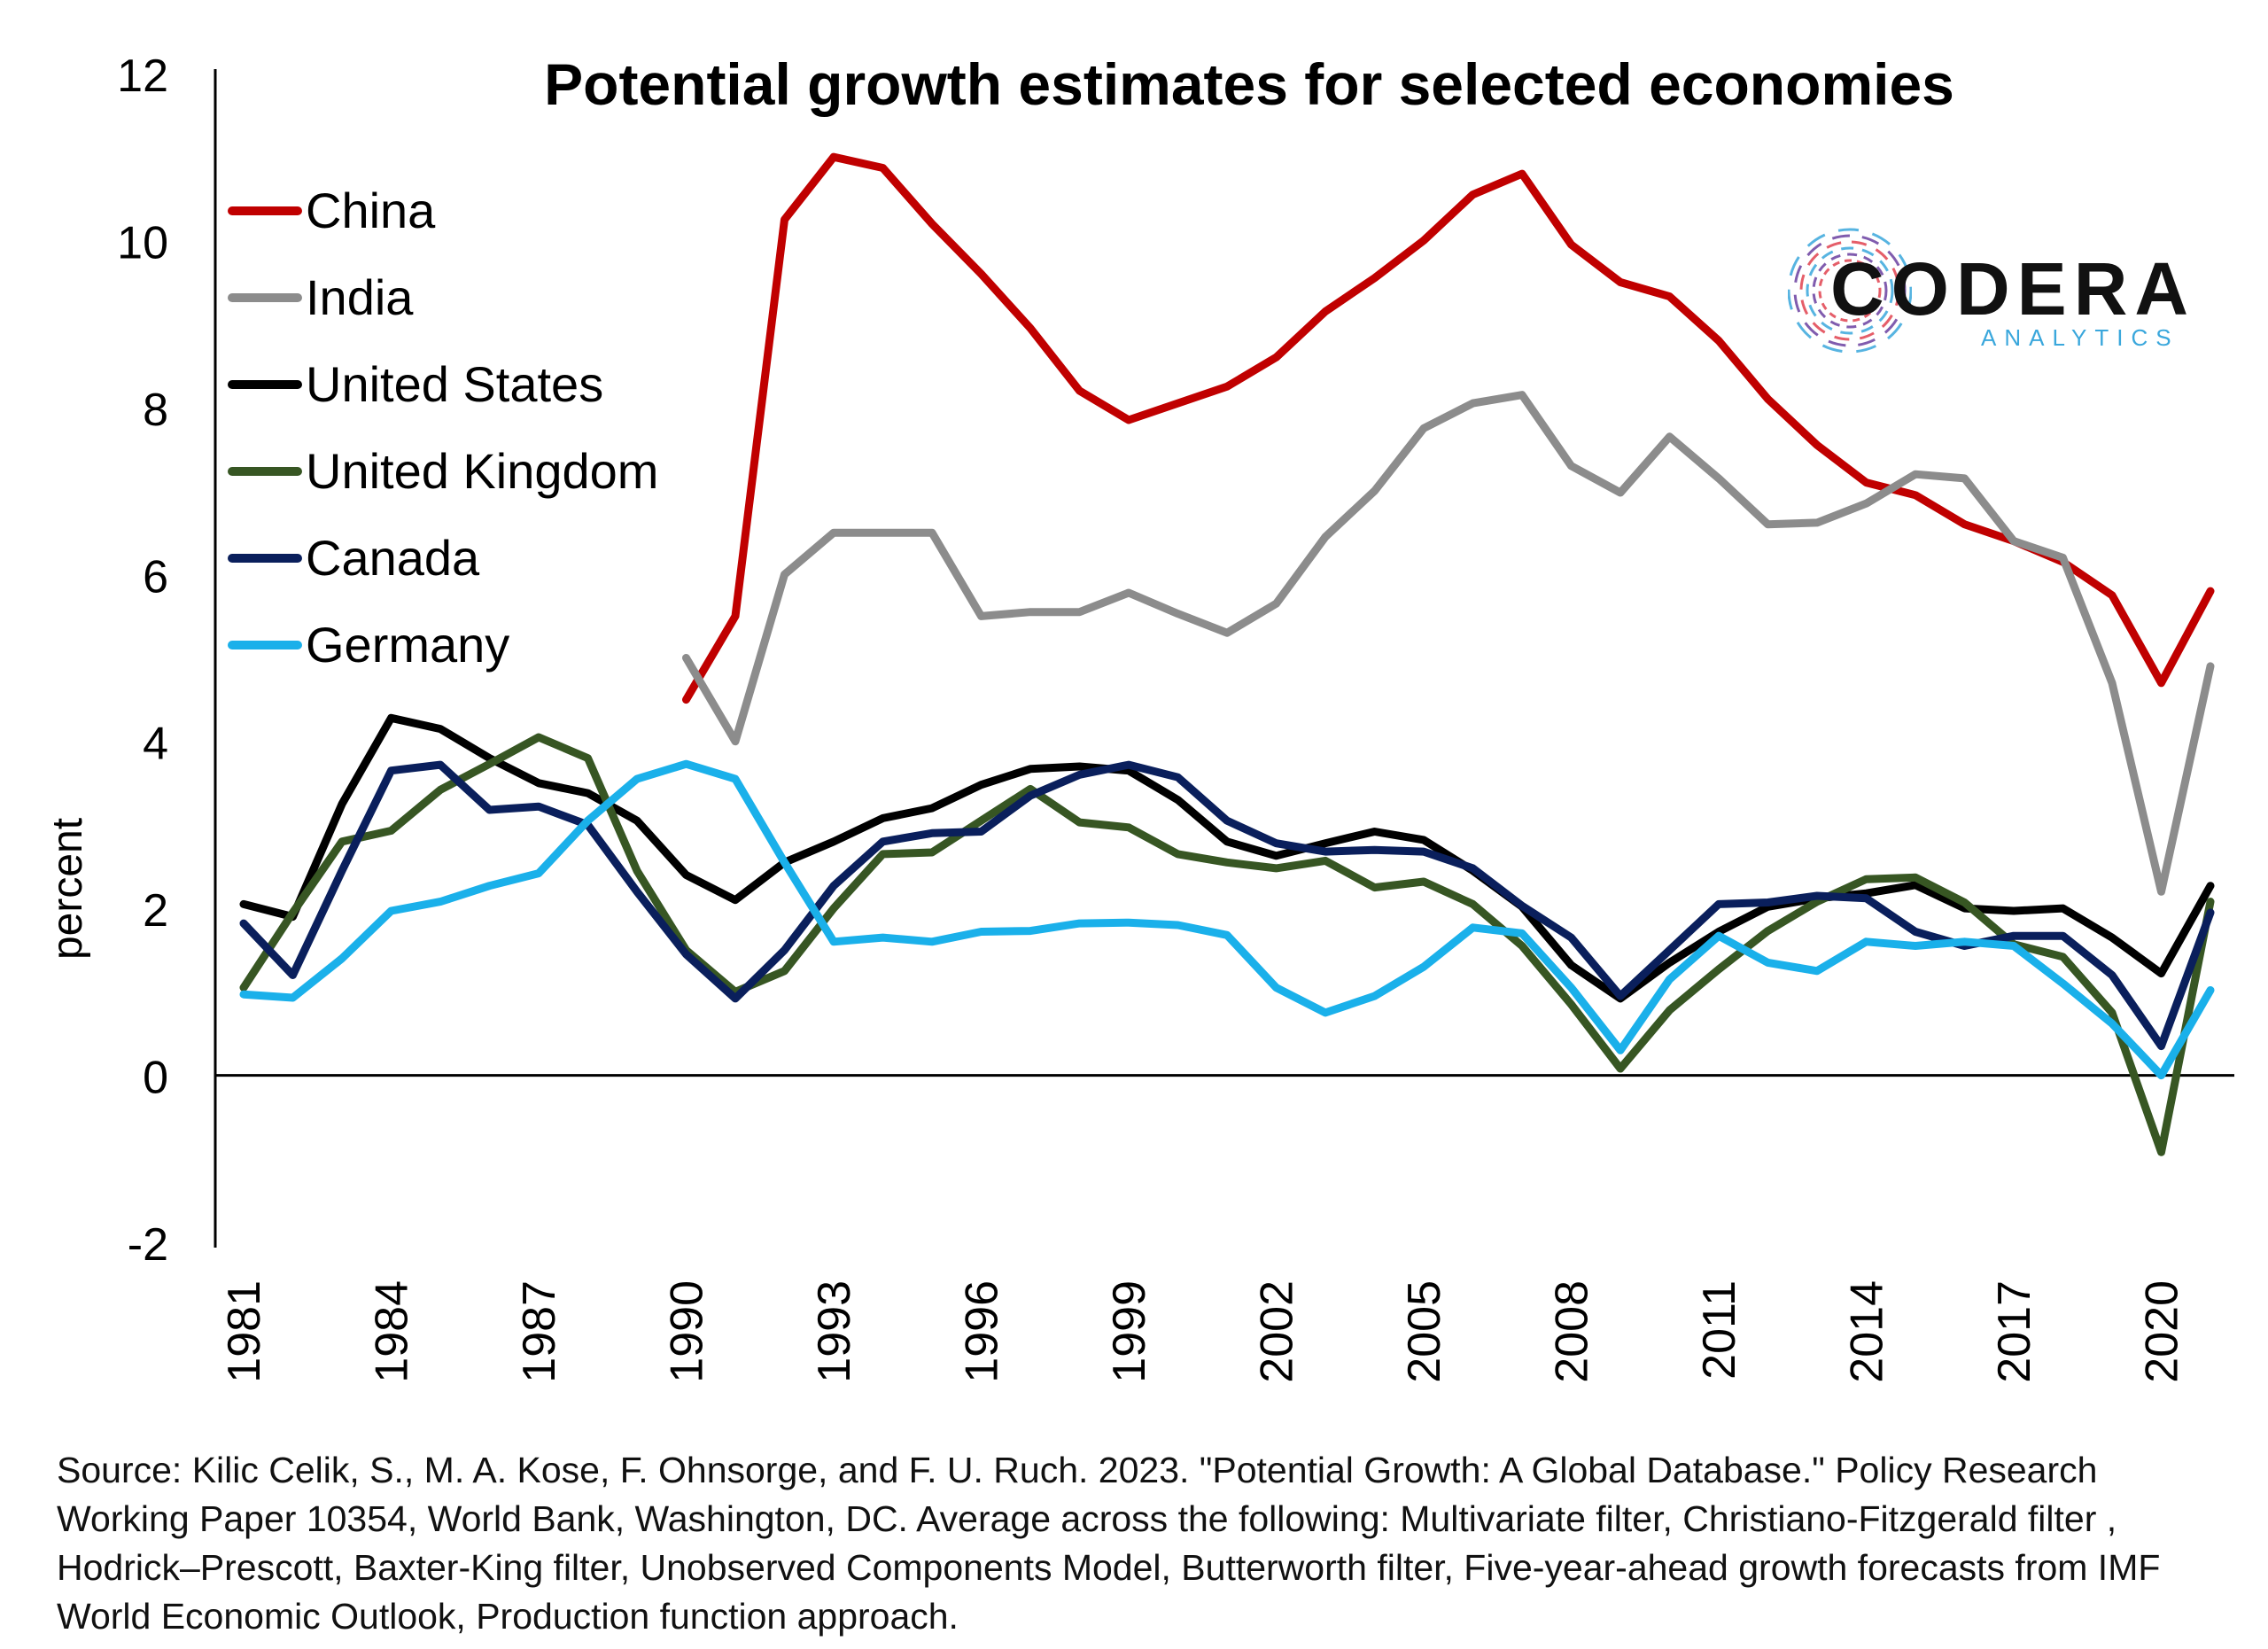 The image size is (2268, 1649). Describe the element at coordinates (2080, 337) in the screenshot. I see `logo-subtitle: ANALYTICS` at that location.